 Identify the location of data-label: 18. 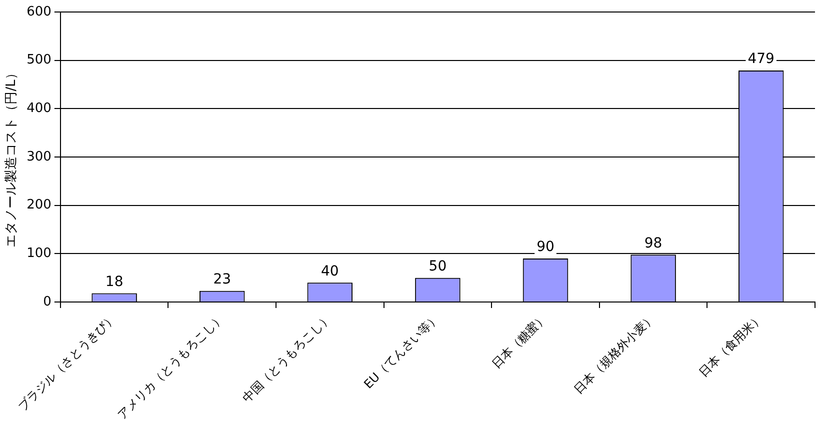
(114, 282).